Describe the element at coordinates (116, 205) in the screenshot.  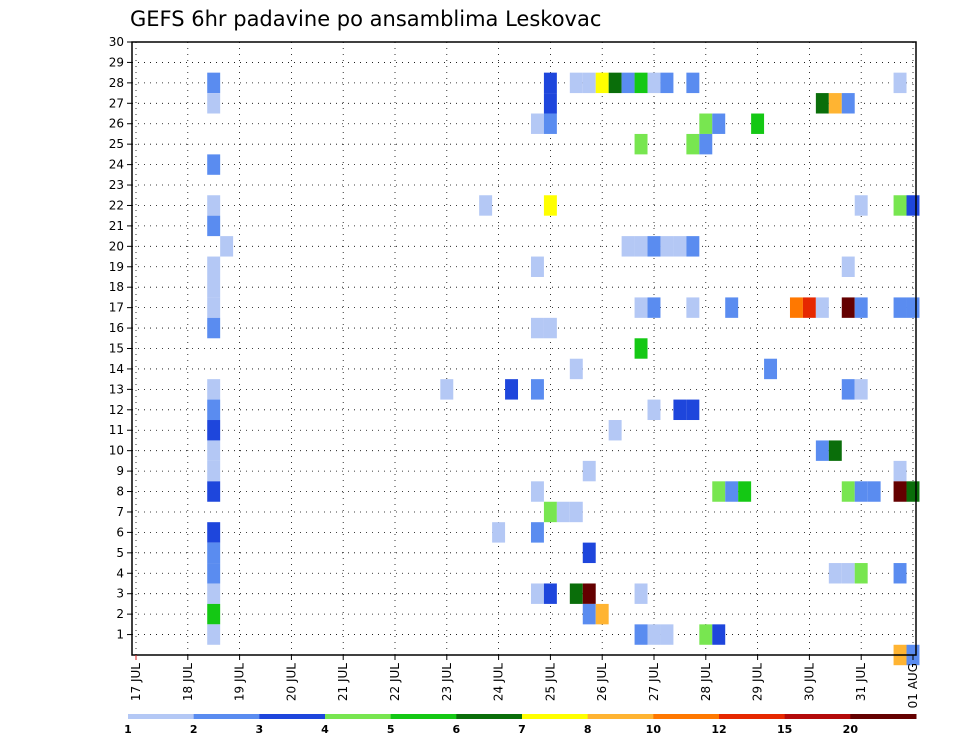
I see `y-tick-label: 22` at that location.